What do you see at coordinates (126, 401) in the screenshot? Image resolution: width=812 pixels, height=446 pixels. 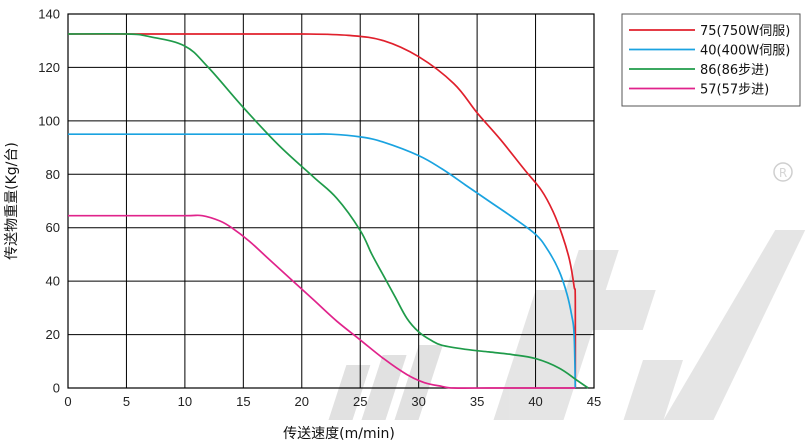 I see `x-tick-label: 5` at bounding box center [126, 401].